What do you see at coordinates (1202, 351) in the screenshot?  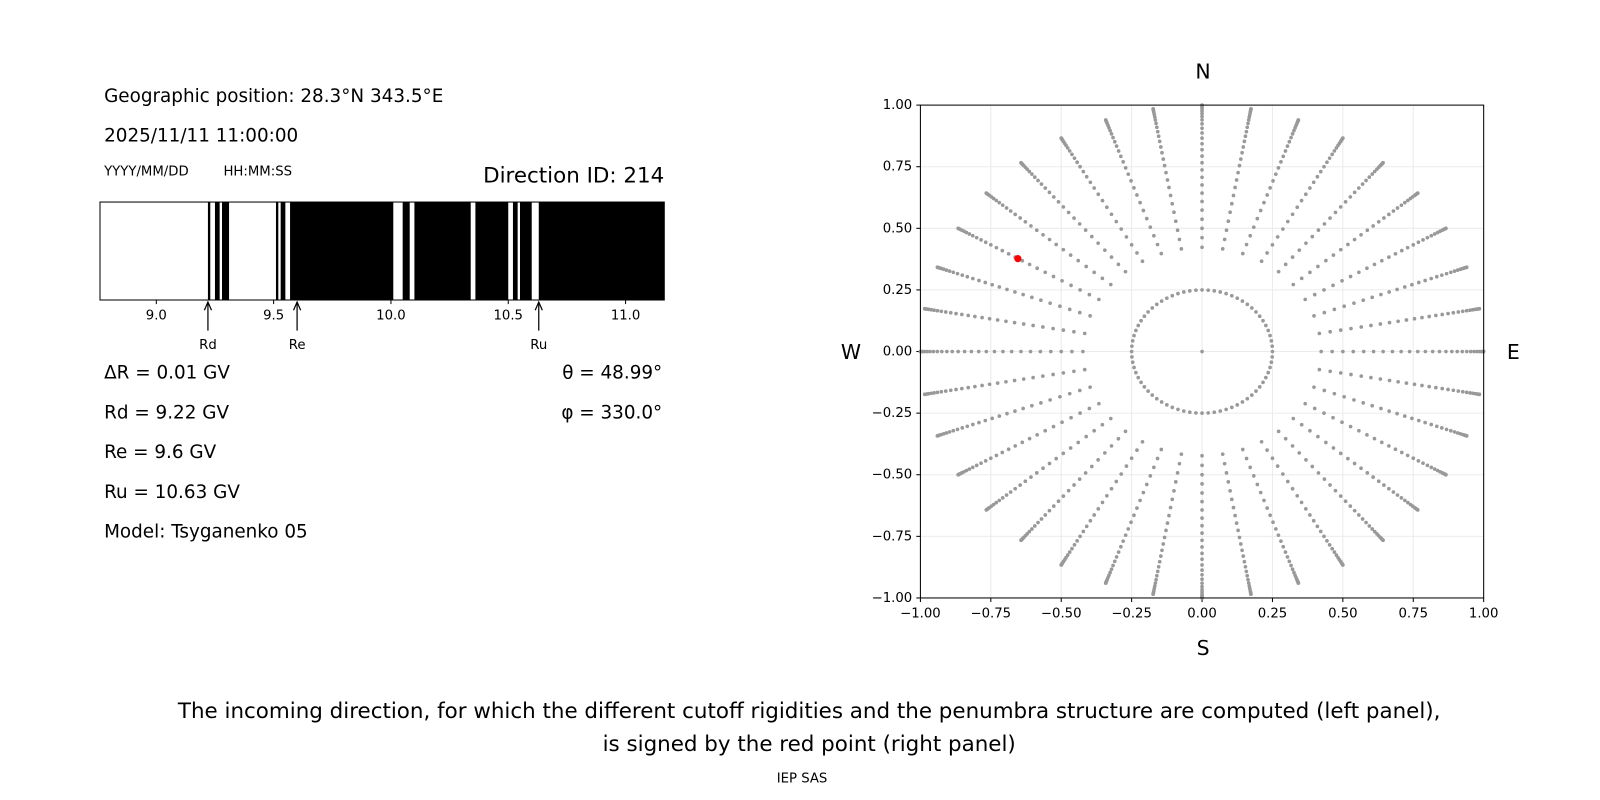 I see `center-point` at bounding box center [1202, 351].